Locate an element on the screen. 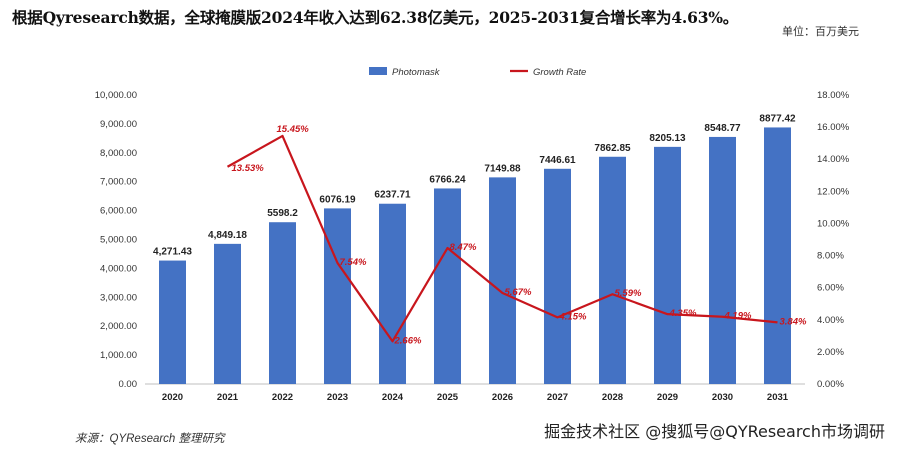 This screenshot has width=907, height=454. x-axis-tick-label: 2030 is located at coordinates (722, 397).